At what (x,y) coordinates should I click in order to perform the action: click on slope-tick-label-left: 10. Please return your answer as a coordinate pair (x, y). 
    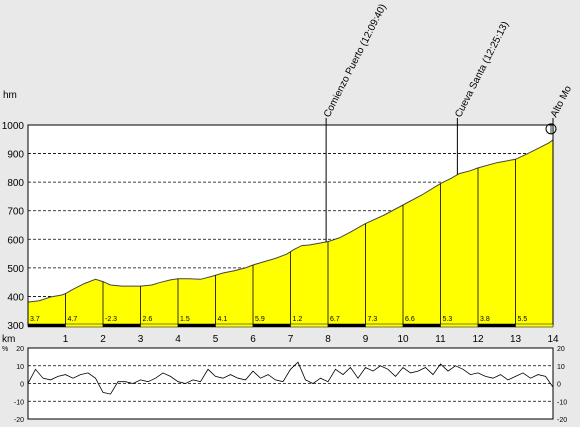
    Looking at the image, I should click on (20, 367).